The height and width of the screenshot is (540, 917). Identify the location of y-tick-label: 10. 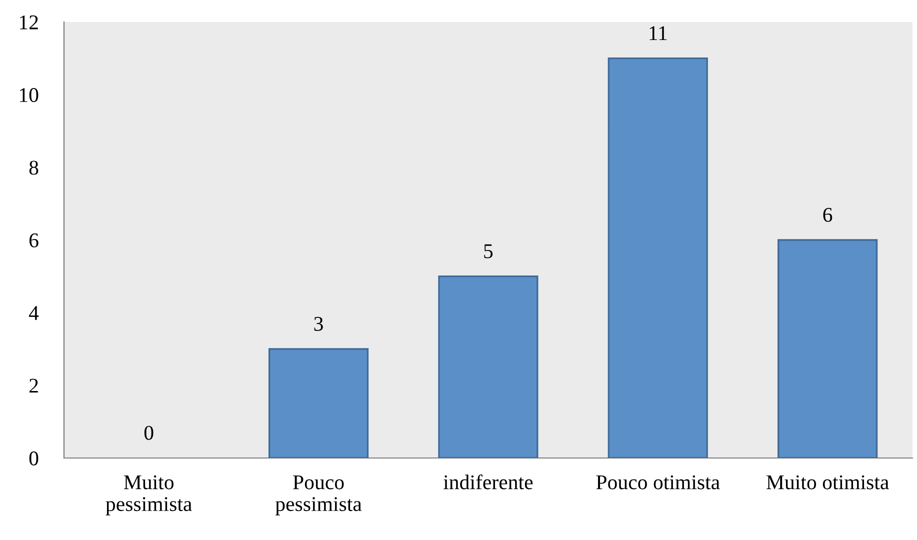
(29, 95).